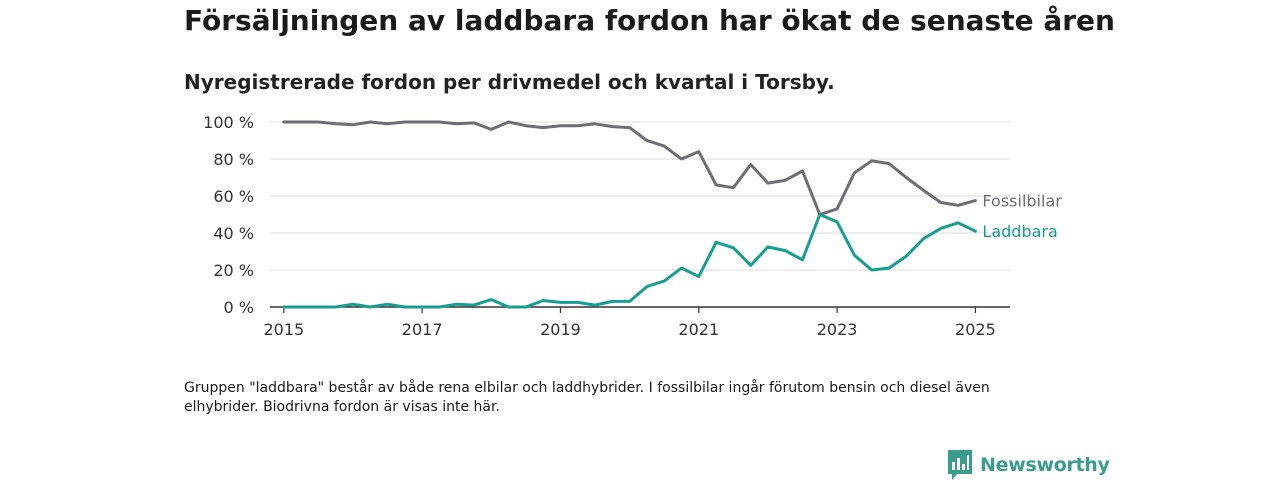  Describe the element at coordinates (233, 159) in the screenshot. I see `y-tick-label: 80 %` at that location.